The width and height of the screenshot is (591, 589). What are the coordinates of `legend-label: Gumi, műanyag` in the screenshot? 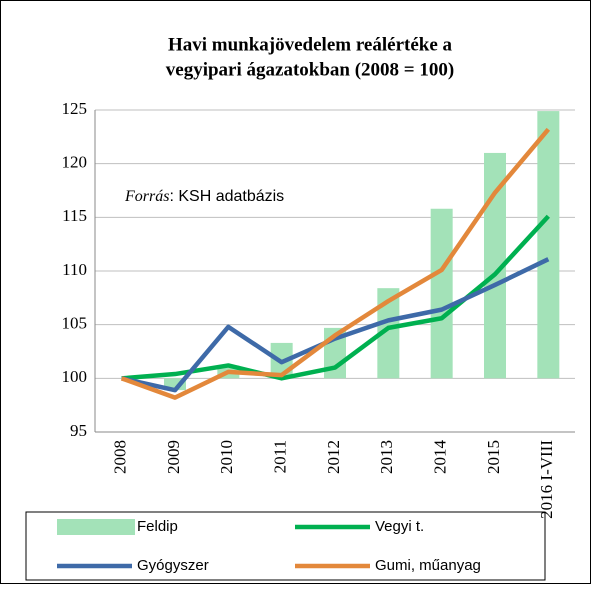 It's located at (428, 565).